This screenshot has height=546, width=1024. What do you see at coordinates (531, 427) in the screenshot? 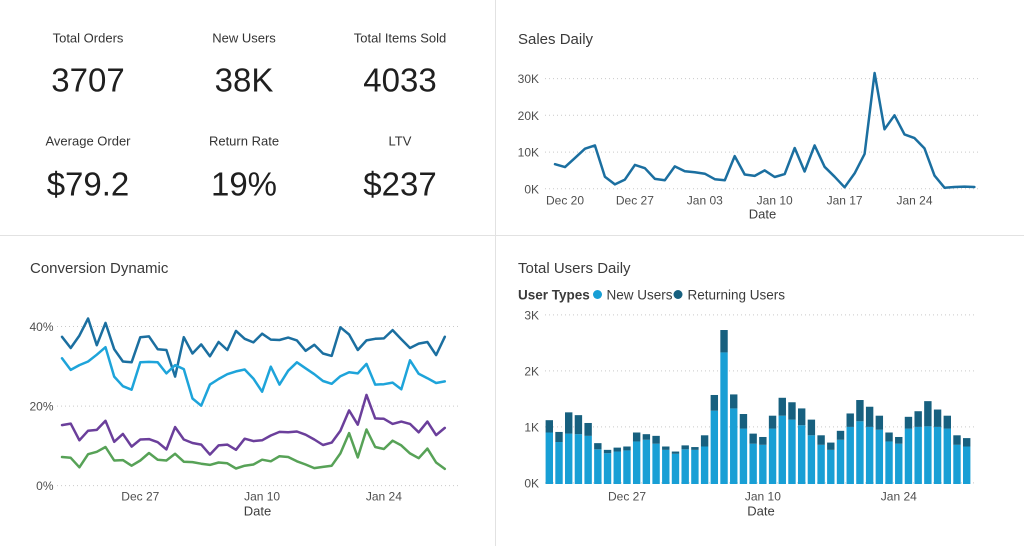
I see `svg-text: 1K` at bounding box center [531, 427].